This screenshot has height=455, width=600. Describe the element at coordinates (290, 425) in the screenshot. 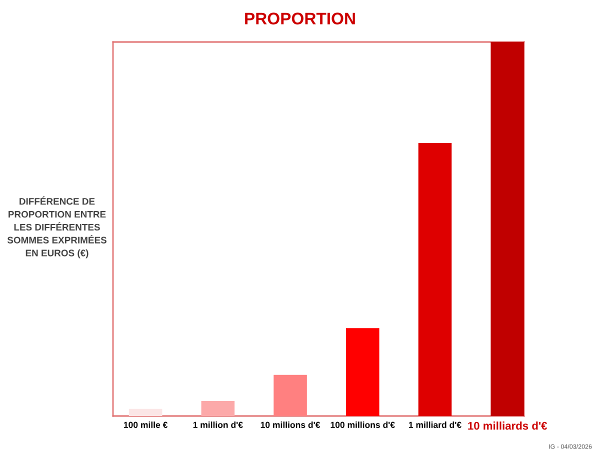

I see `x-tick-label: 10 millions d'€` at that location.